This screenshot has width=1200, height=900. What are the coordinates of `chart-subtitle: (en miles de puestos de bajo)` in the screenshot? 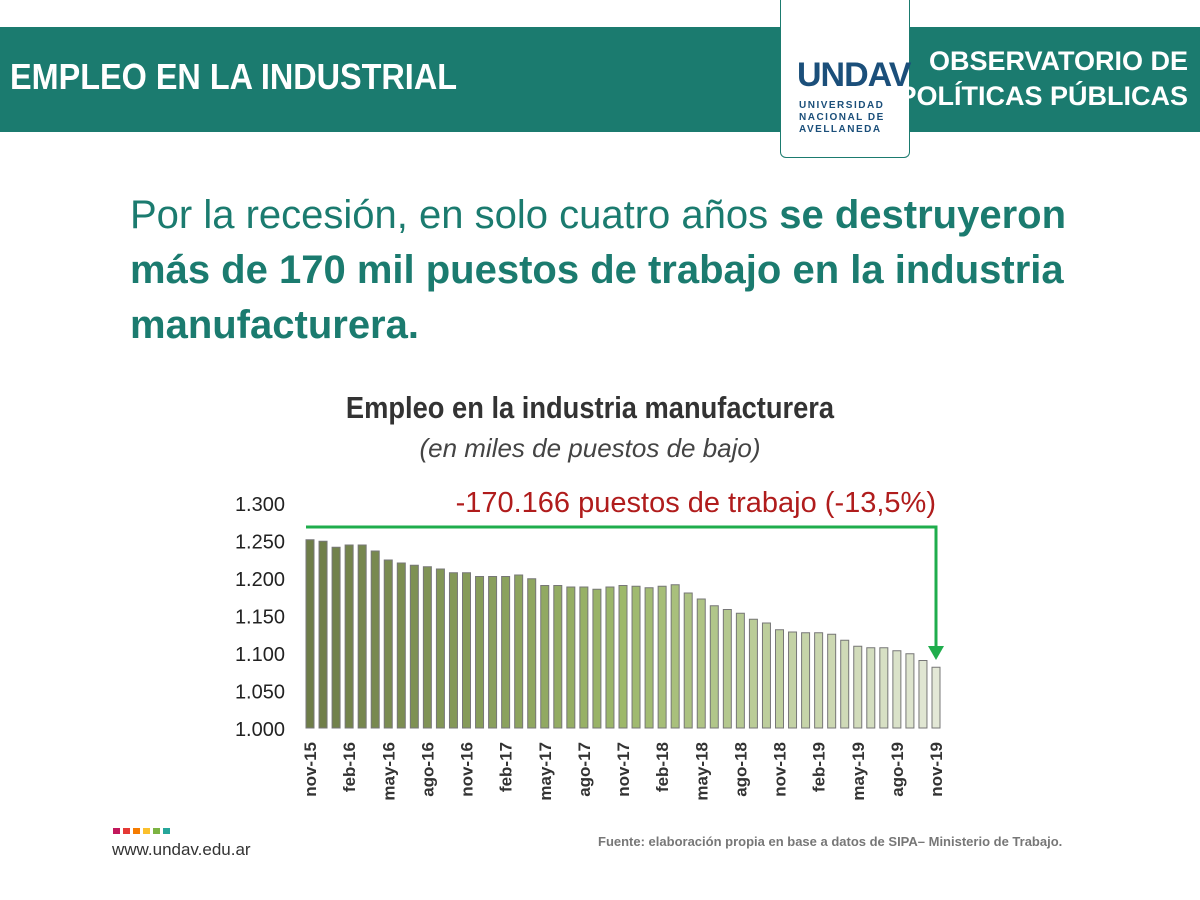 It's located at (590, 448).